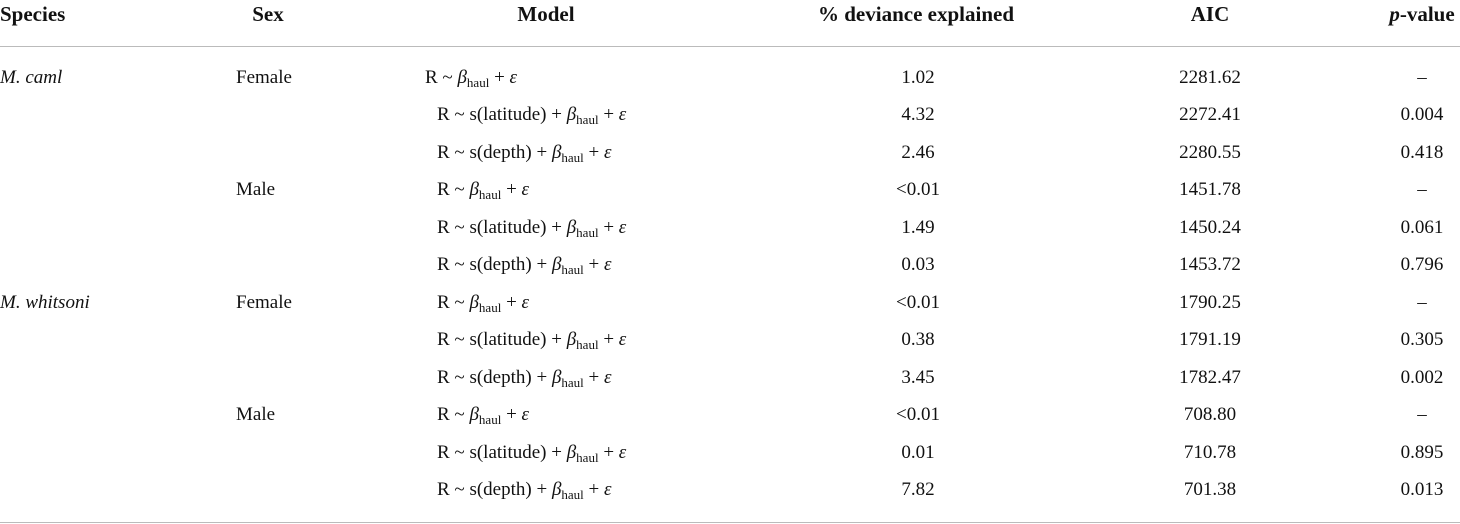 The image size is (1460, 524). I want to click on p-value: 0.305, so click(1422, 340).